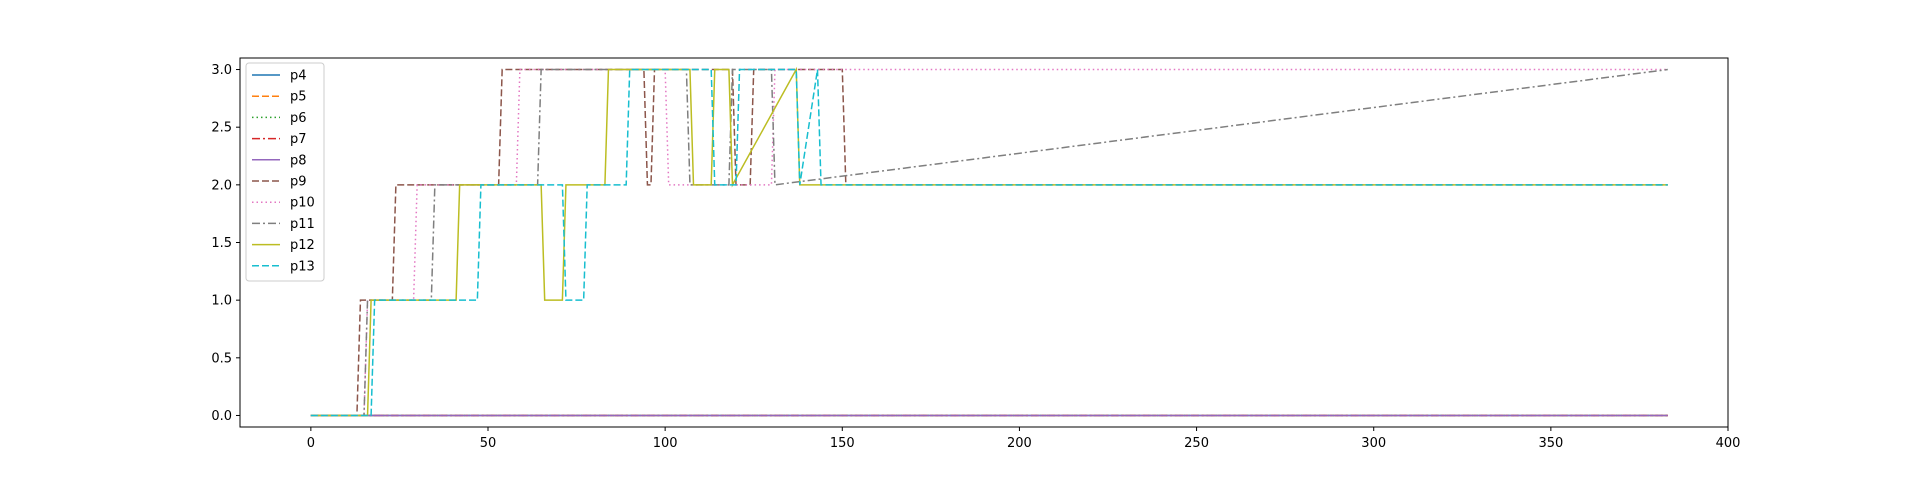 The width and height of the screenshot is (1920, 480). Describe the element at coordinates (302, 224) in the screenshot. I see `legend-label-p11: p11` at that location.